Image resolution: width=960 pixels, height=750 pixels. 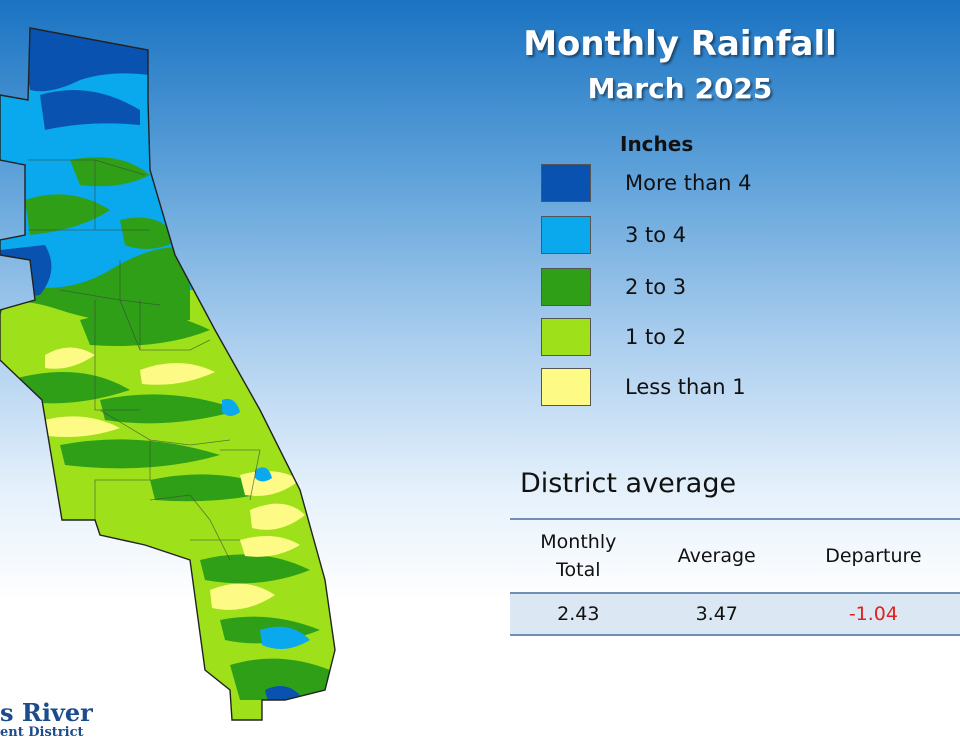 What do you see at coordinates (685, 387) in the screenshot?
I see `legend-label: Less than 1` at bounding box center [685, 387].